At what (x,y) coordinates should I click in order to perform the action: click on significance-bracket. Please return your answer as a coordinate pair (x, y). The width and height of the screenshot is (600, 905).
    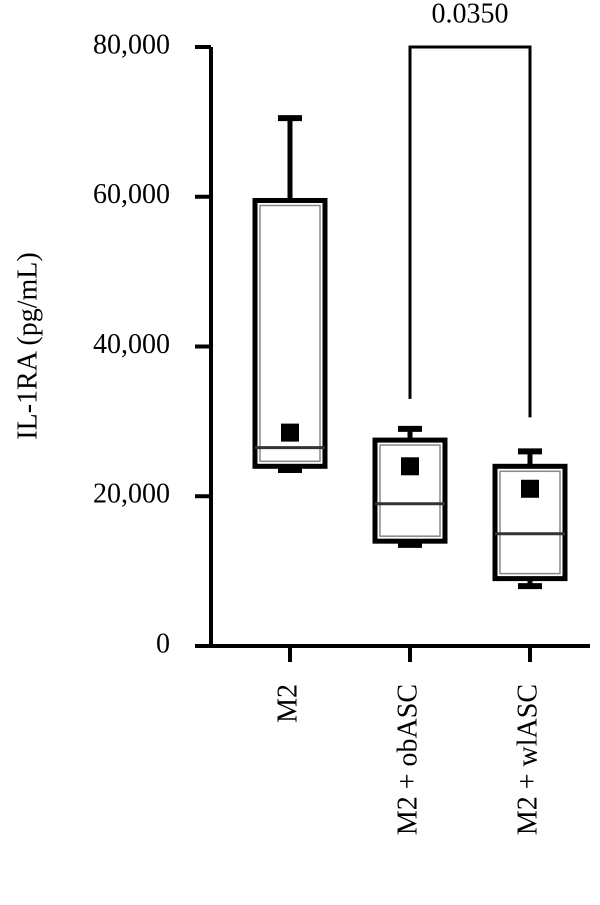
    Looking at the image, I should click on (470, 231).